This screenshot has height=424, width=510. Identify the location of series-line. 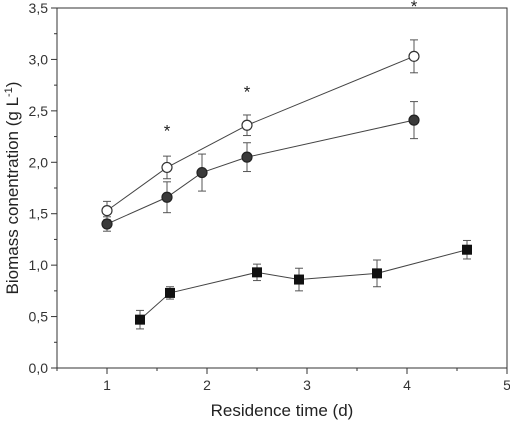
(303, 285).